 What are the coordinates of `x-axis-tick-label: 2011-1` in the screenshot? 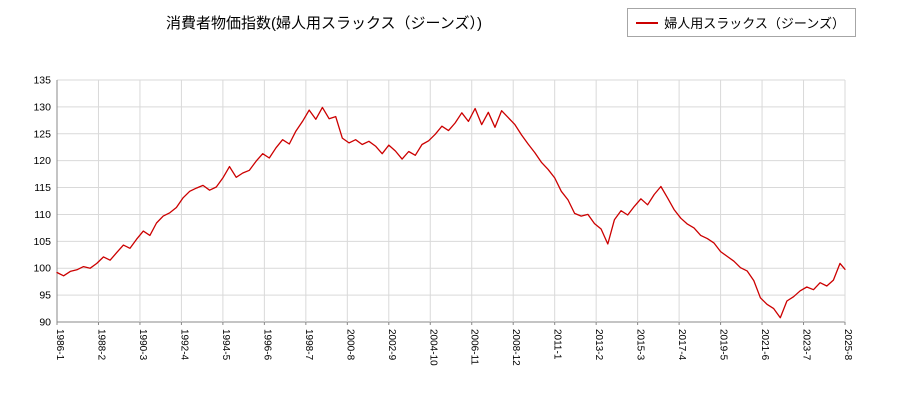 It's located at (557, 344).